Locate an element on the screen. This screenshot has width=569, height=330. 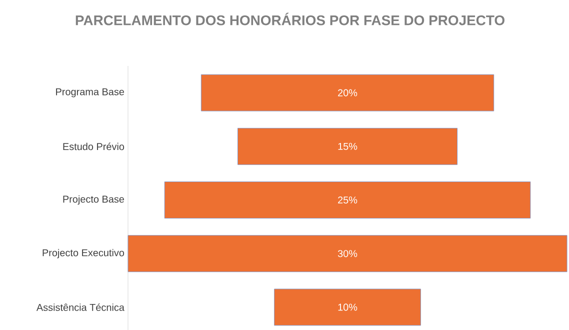
category-label: Projecto Executivo is located at coordinates (83, 253).